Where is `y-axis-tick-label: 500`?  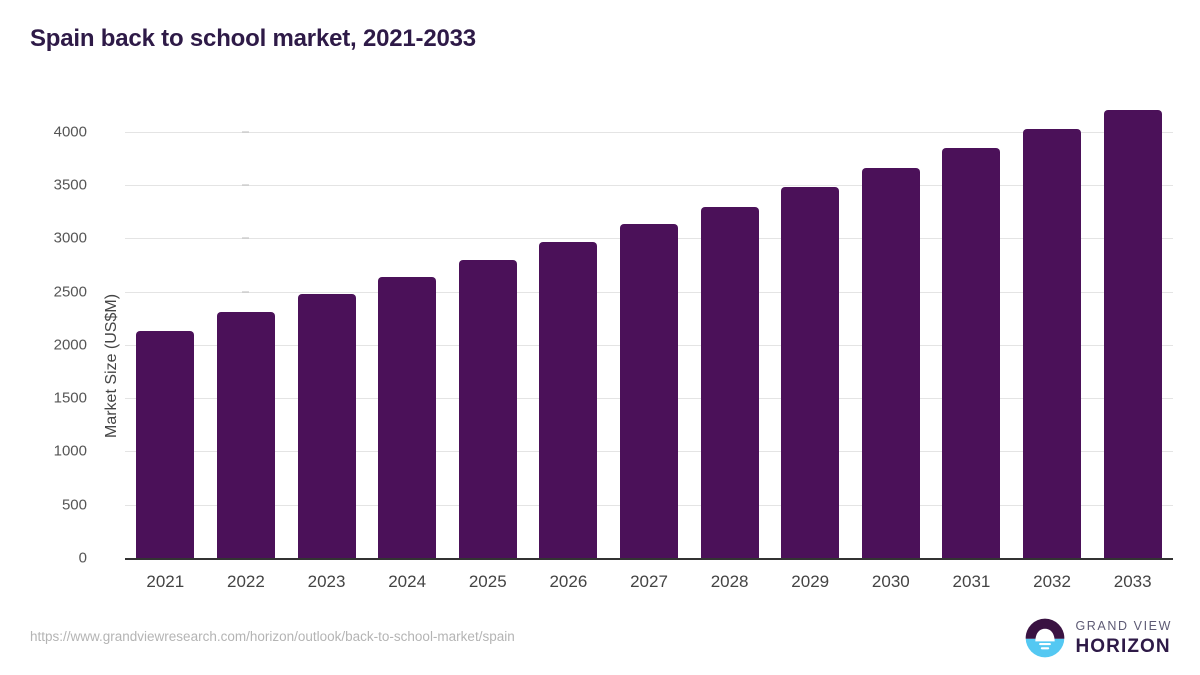 y-axis-tick-label: 500 is located at coordinates (74, 505).